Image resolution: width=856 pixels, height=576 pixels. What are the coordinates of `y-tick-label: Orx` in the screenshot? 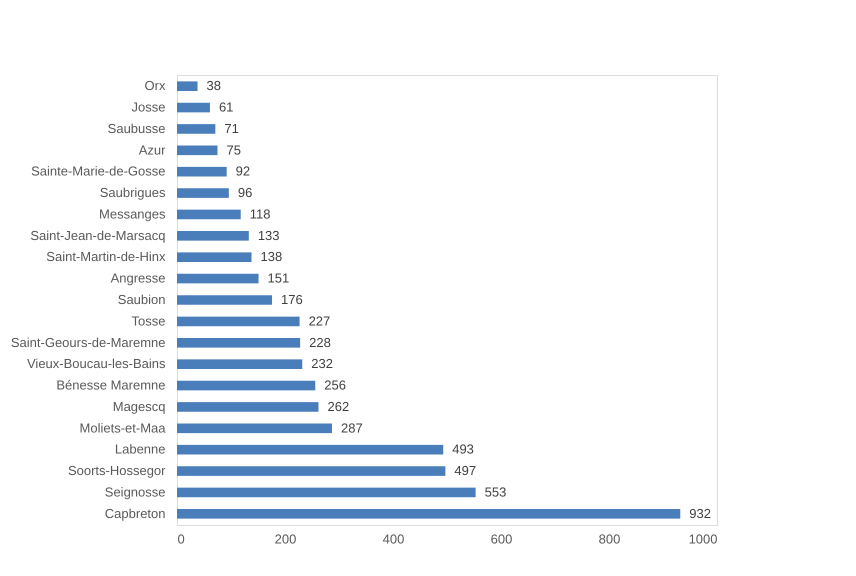 It's located at (155, 86).